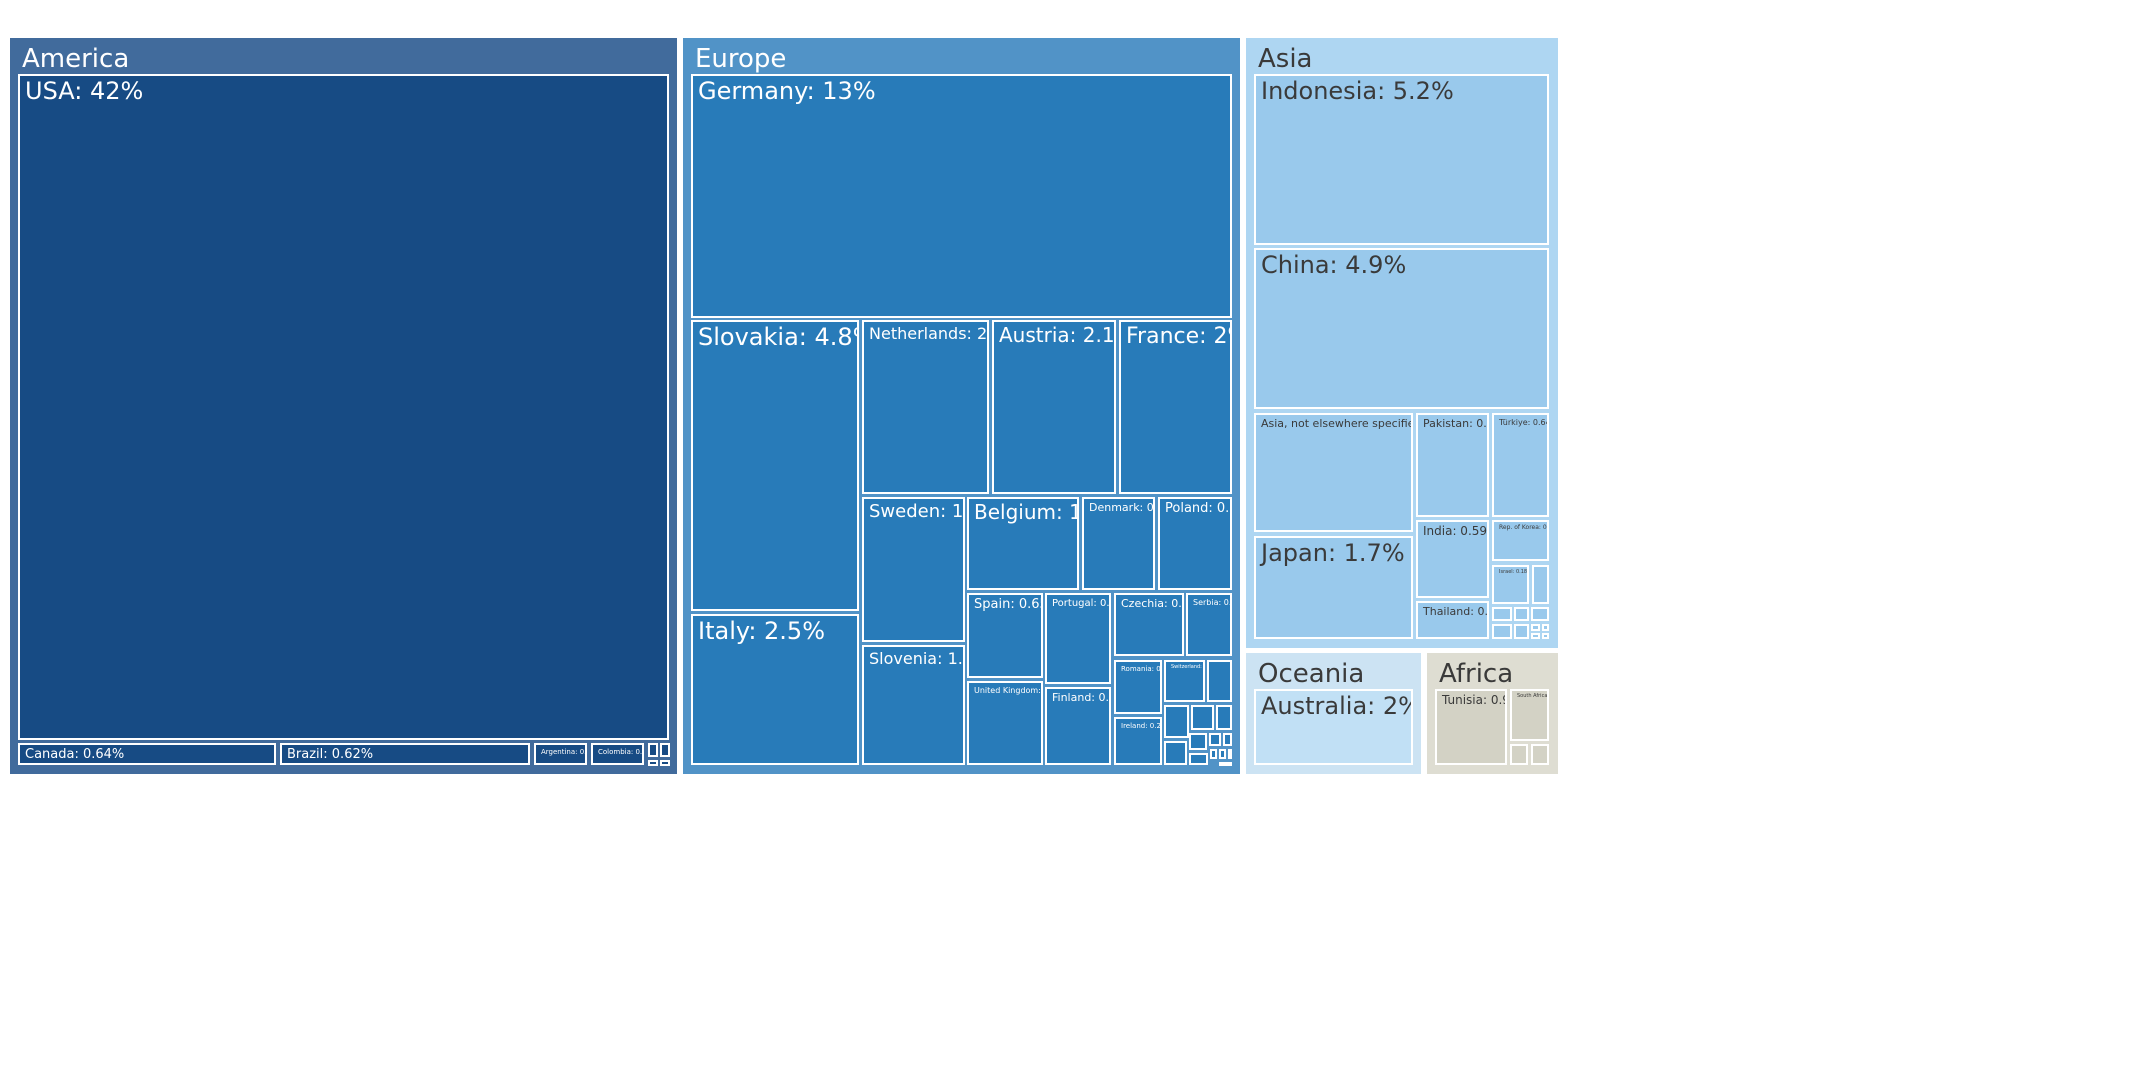  I want to click on region-title: Europe, so click(741, 59).